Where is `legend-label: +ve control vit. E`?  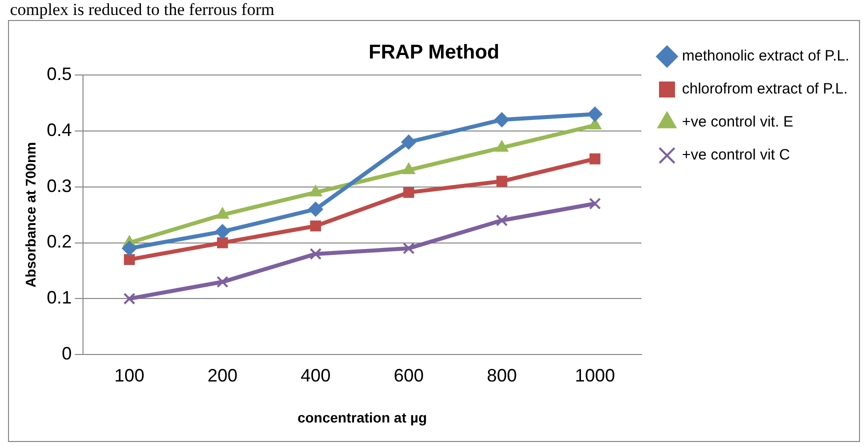
legend-label: +ve control vit. E is located at coordinates (738, 122).